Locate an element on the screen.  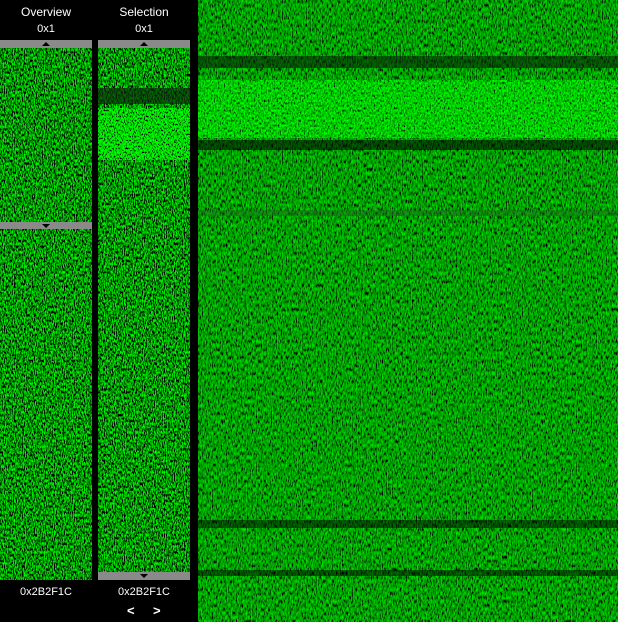
next-button: > is located at coordinates (157, 610).